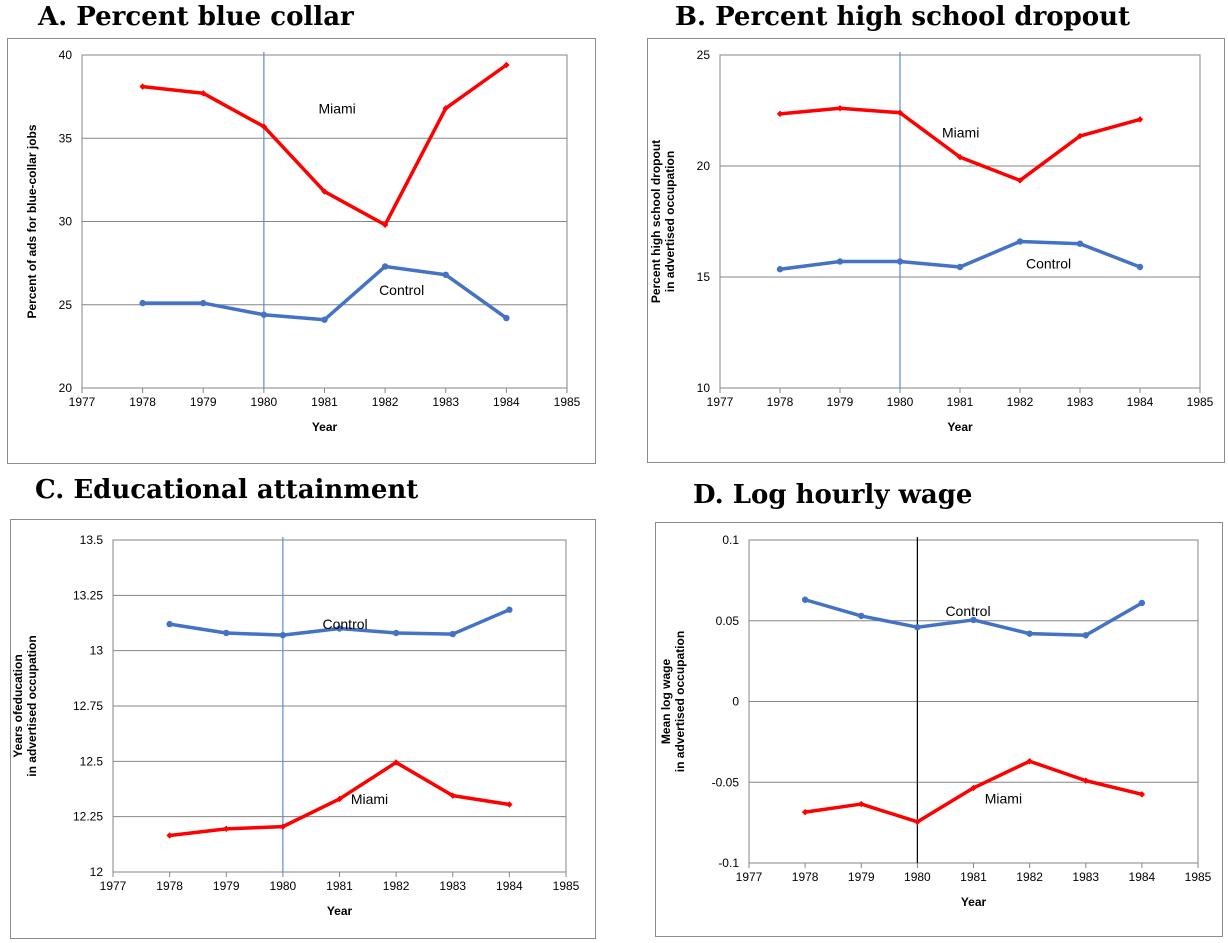 This screenshot has width=1228, height=943. I want to click on chart-b-ytick-label: 10, so click(704, 388).